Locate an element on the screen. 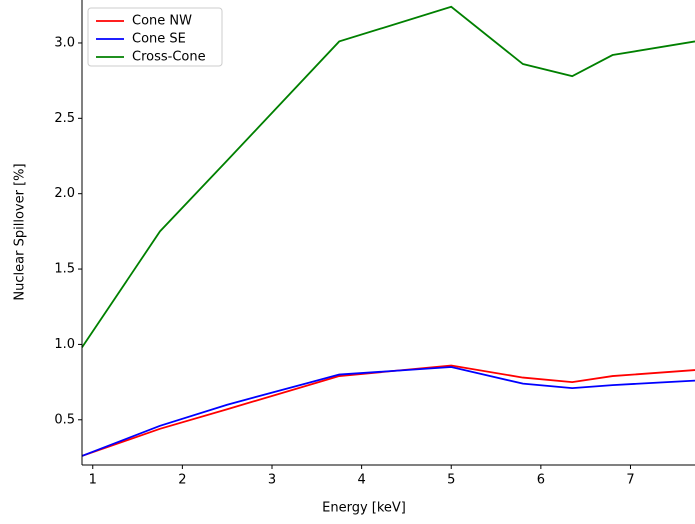 Image resolution: width=695 pixels, height=524 pixels. y-tick-label: 2.5 is located at coordinates (64, 118).